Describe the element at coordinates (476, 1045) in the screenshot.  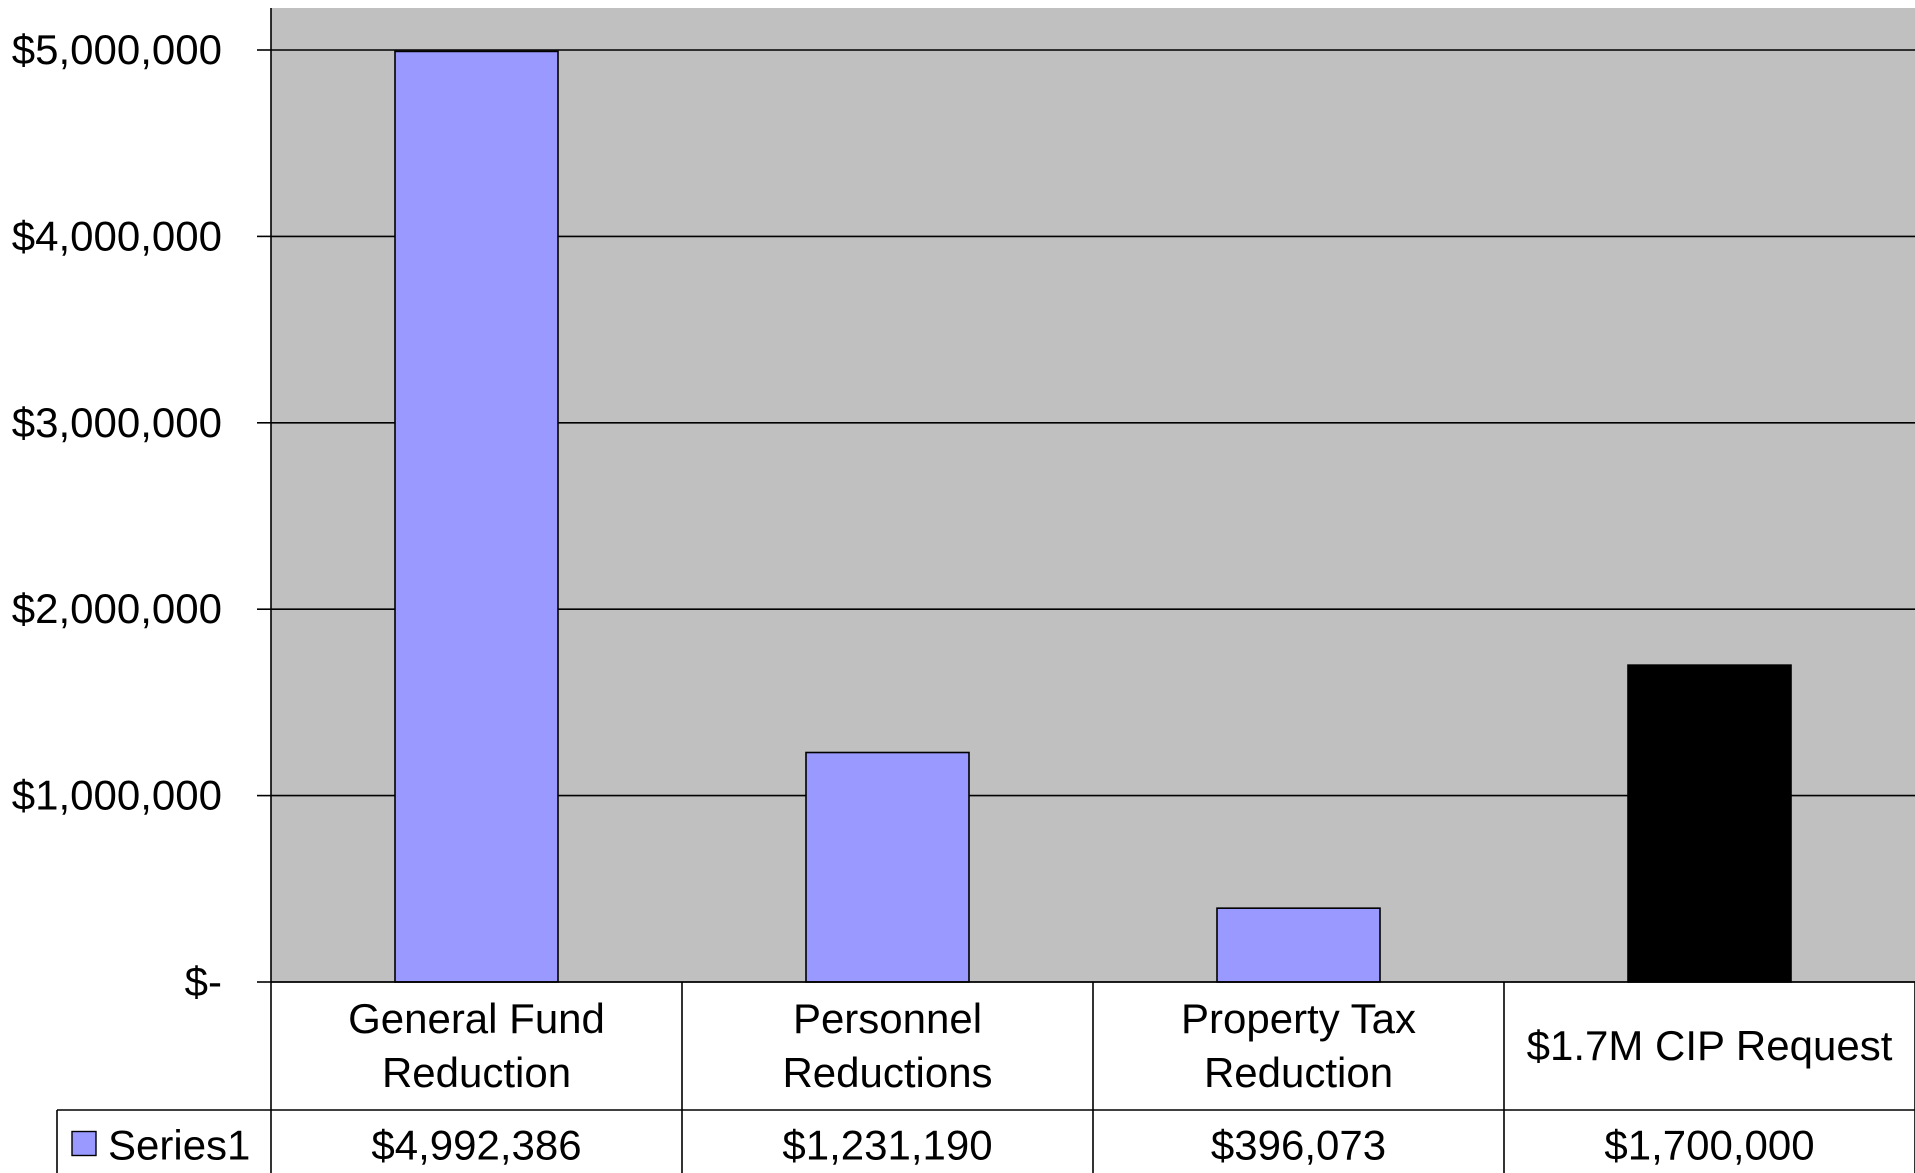
I see `category-label: General Fund Reduction` at that location.